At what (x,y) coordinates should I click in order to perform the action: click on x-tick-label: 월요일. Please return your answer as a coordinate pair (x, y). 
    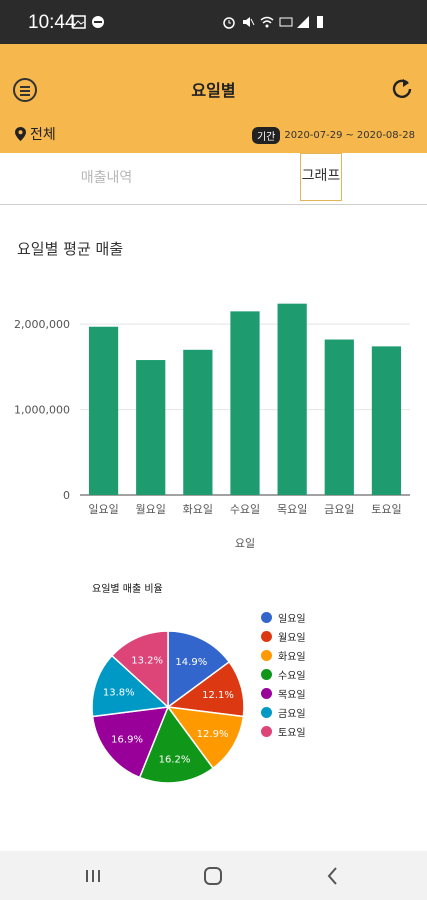
    Looking at the image, I should click on (151, 509).